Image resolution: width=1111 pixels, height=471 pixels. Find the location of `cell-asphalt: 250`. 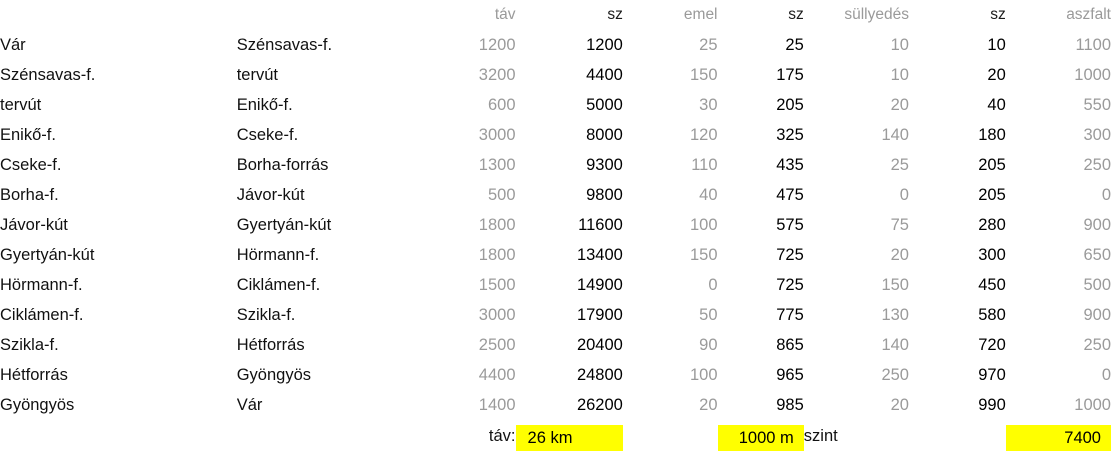

cell-asphalt: 250 is located at coordinates (1097, 165).